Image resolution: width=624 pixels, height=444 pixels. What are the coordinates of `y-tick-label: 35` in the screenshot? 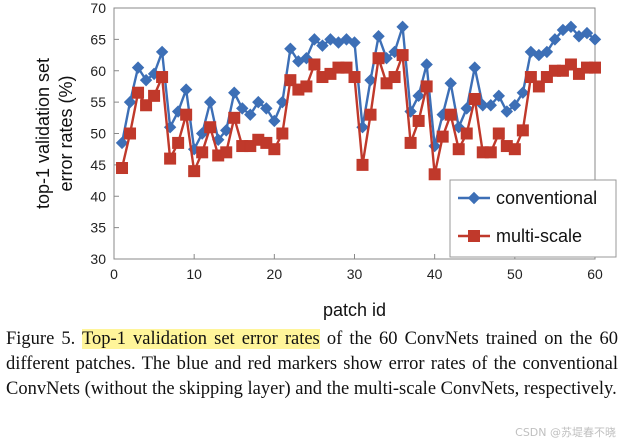 It's located at (98, 228).